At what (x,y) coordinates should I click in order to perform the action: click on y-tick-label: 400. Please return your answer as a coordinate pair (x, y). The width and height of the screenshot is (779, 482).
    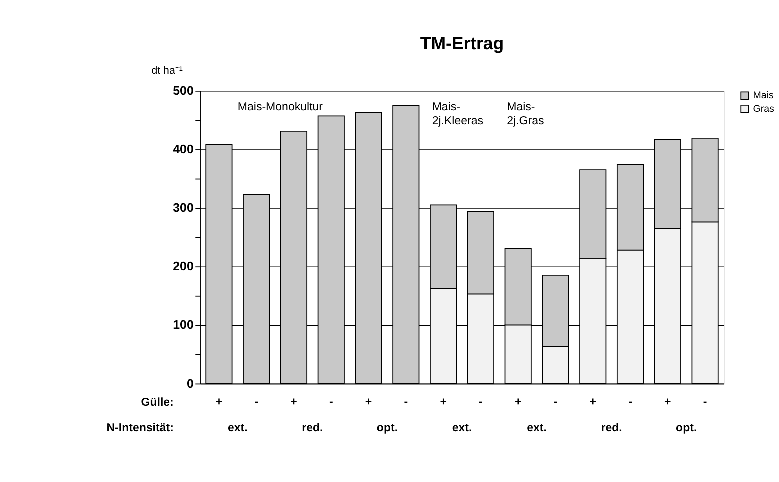
    Looking at the image, I should click on (183, 149).